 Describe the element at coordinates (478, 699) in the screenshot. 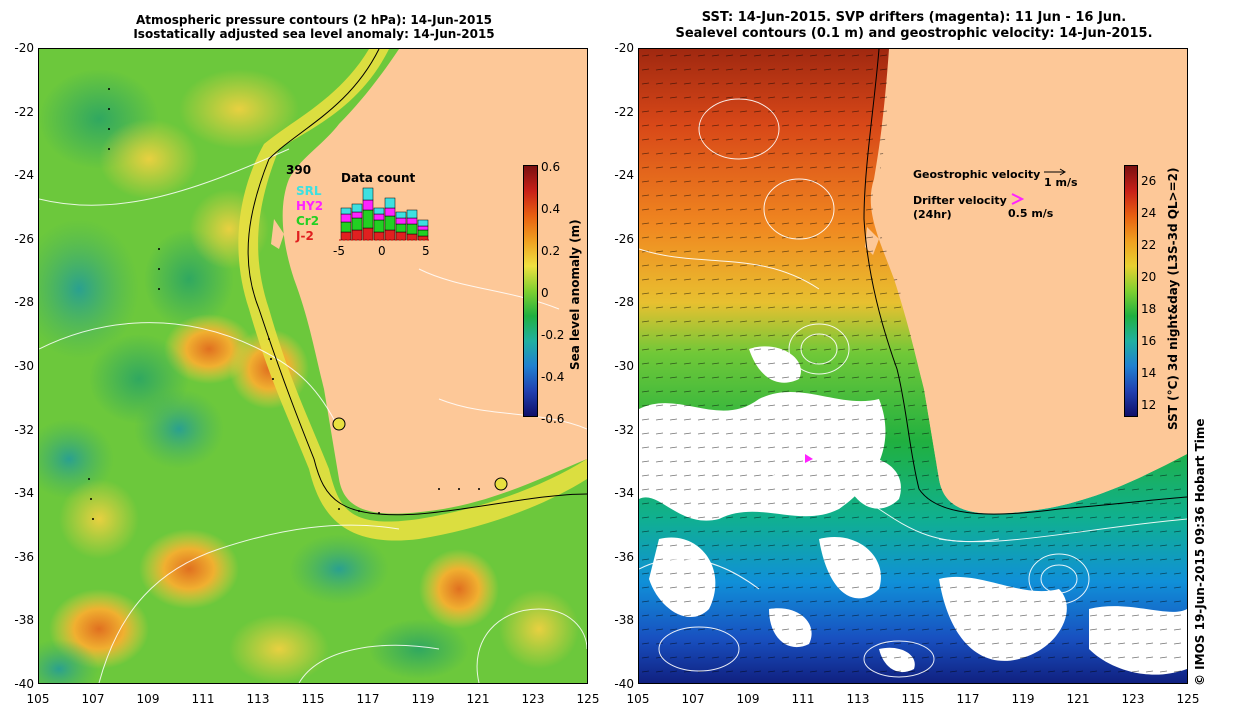

I see `left-xtick: 121` at that location.